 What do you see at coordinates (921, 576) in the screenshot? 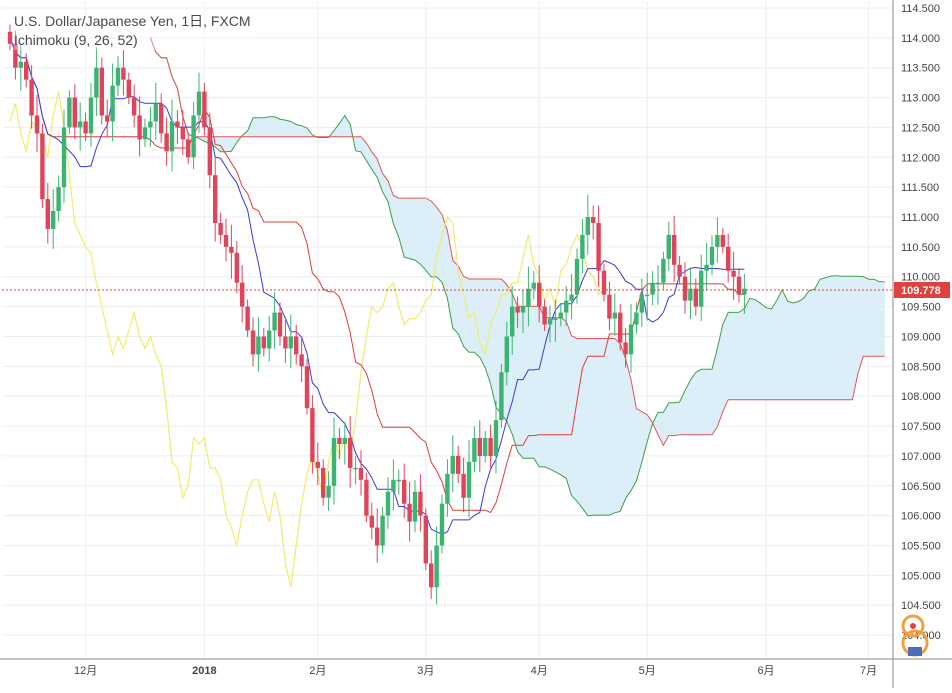
I see `y-tick-label: 105.000` at bounding box center [921, 576].